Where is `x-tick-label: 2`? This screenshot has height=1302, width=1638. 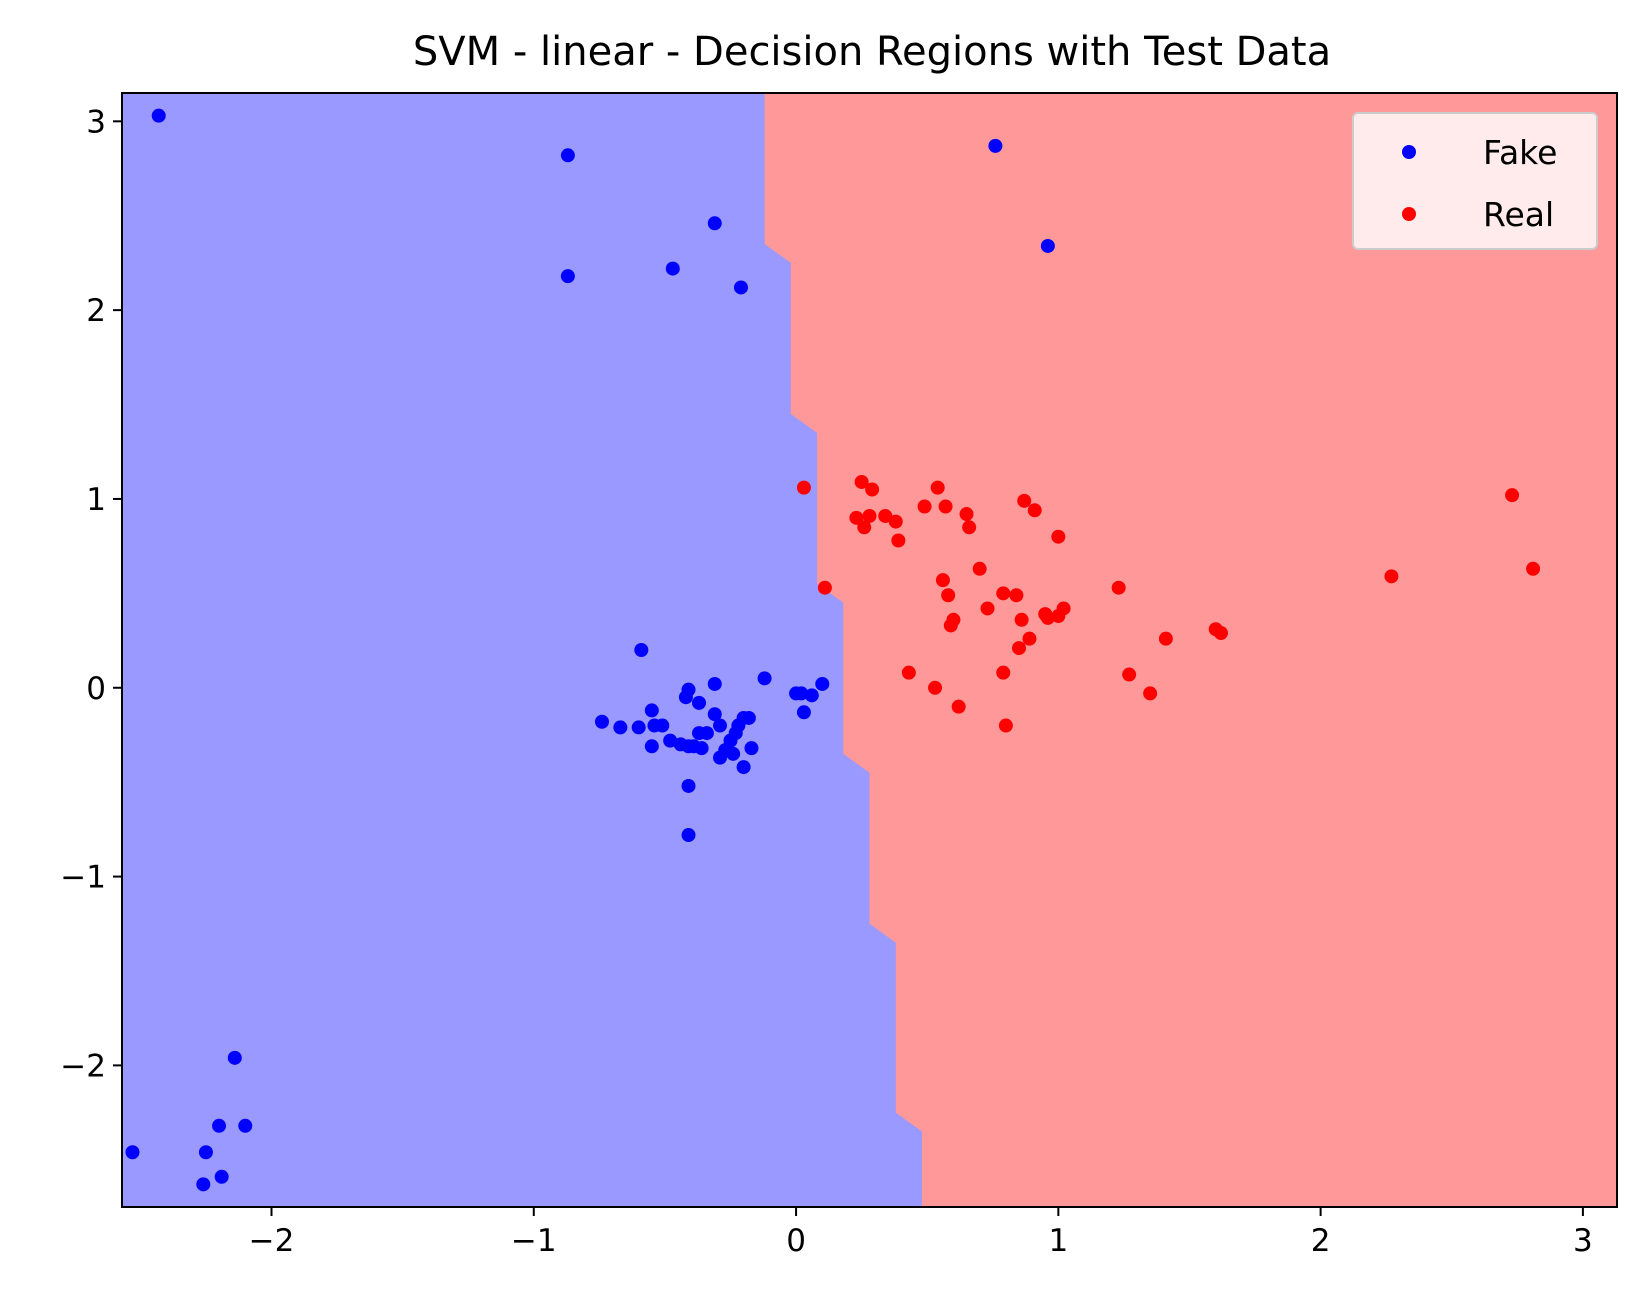
x-tick-label: 2 is located at coordinates (1321, 1241).